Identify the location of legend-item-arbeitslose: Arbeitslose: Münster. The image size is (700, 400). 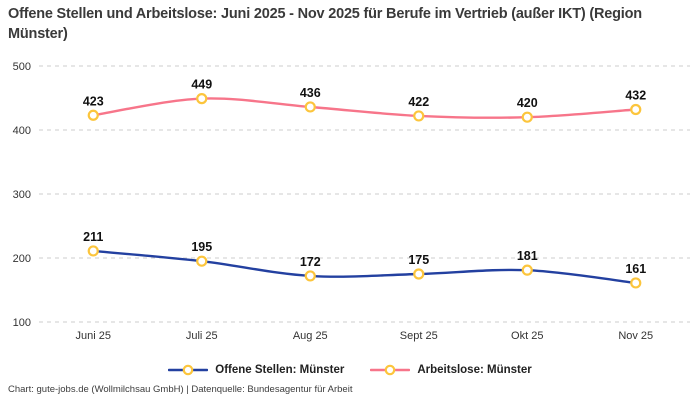
(451, 370).